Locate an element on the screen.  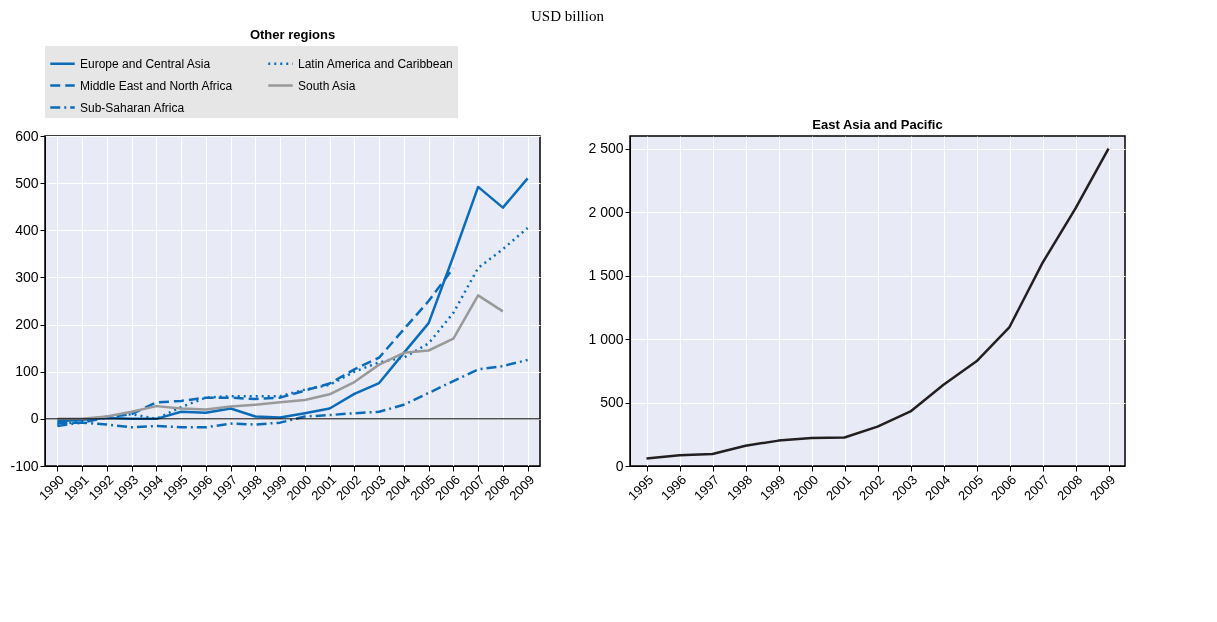
legend-label: Middle East and North Africa is located at coordinates (156, 85).